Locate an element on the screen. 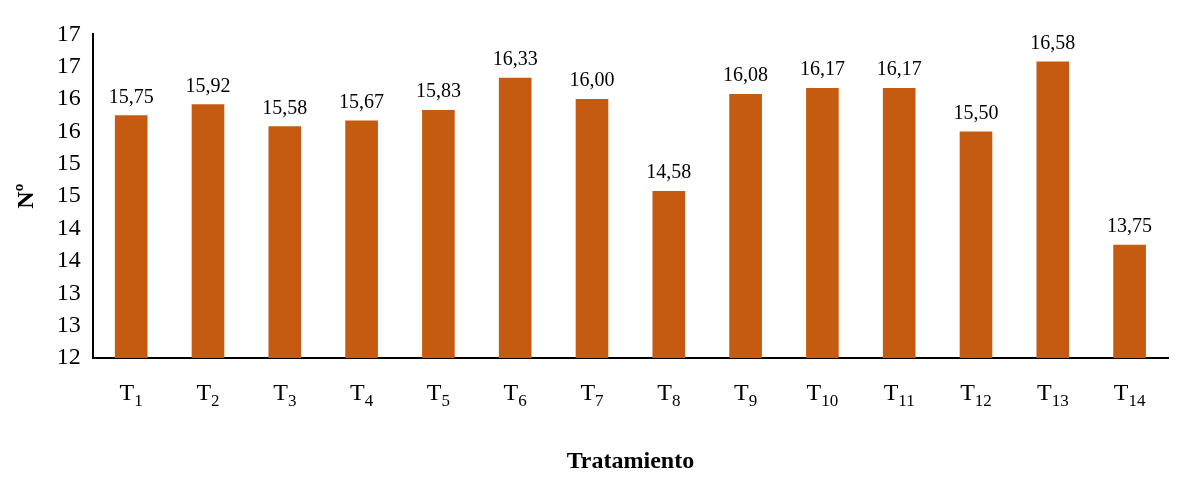 The height and width of the screenshot is (496, 1184). data-label: 15,92 is located at coordinates (208, 84).